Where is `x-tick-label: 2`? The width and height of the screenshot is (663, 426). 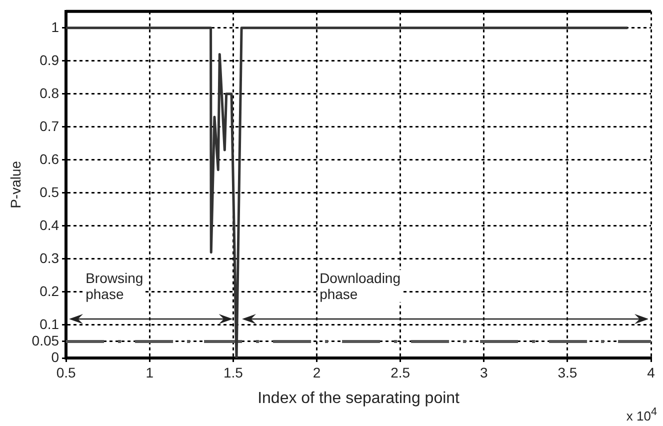
x-tick-label: 2 is located at coordinates (316, 372).